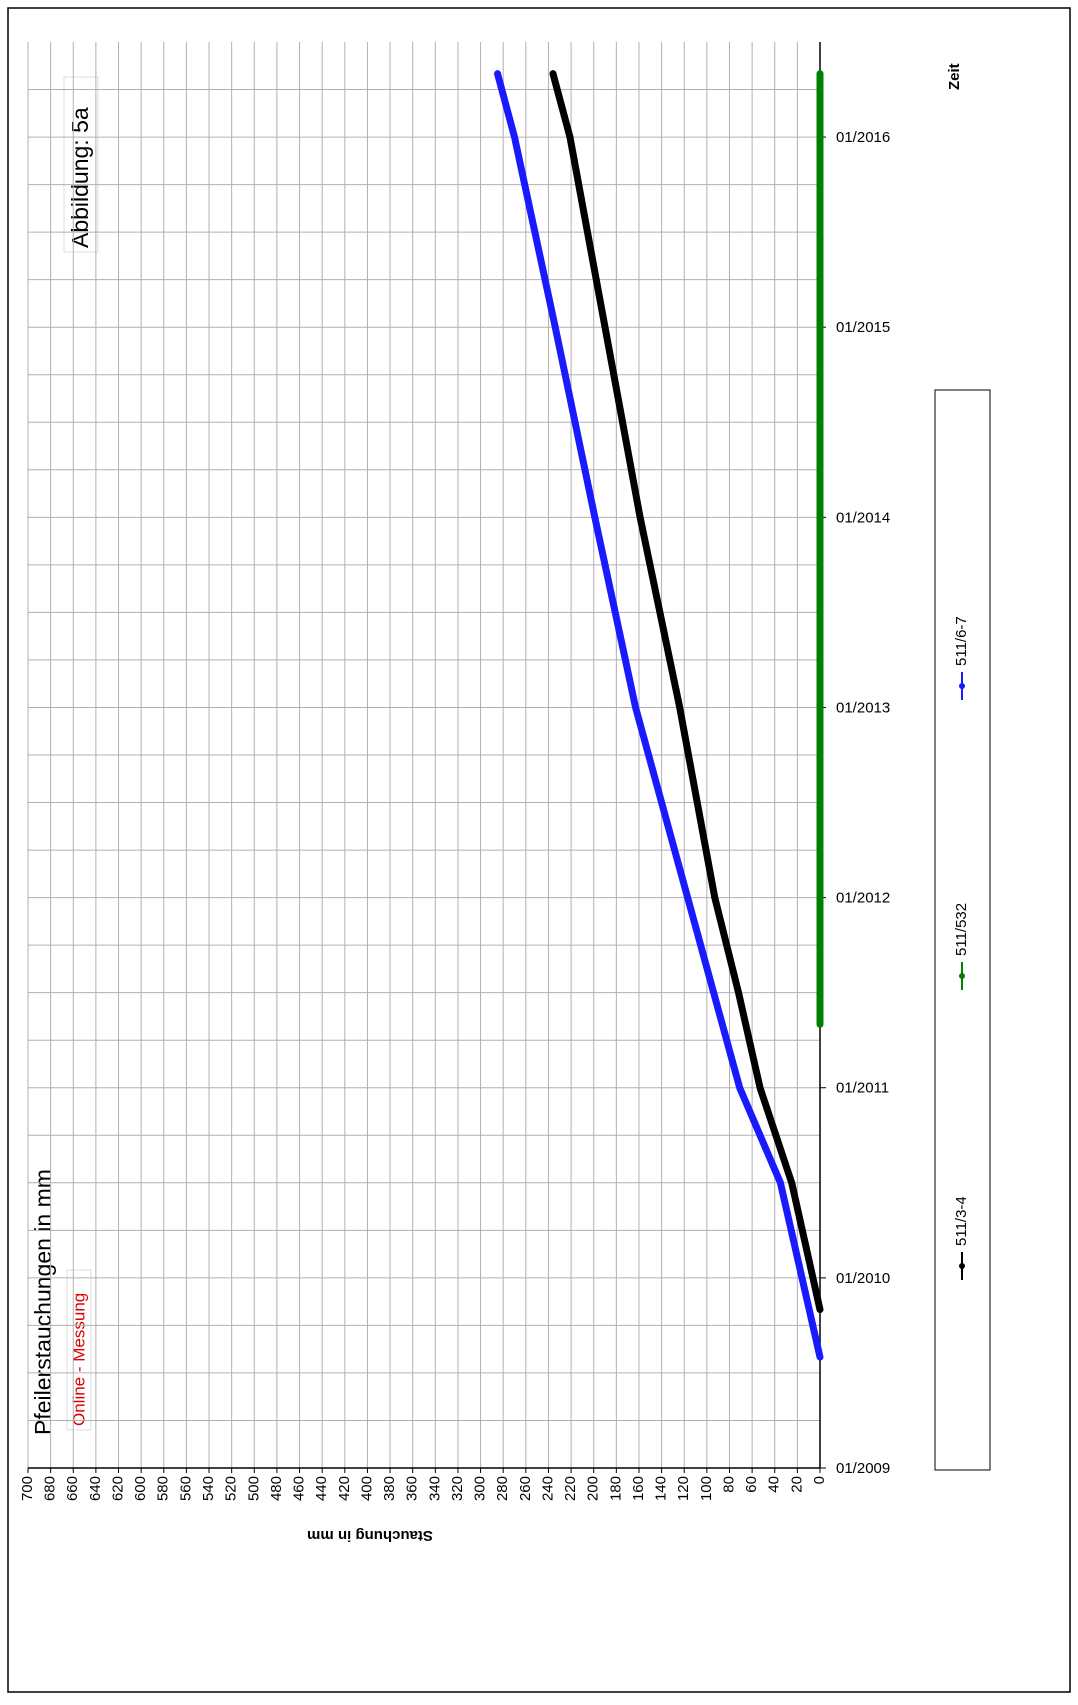 This screenshot has height=1705, width=1078. I want to click on x-tick-label: 01/2010, so click(863, 1278).